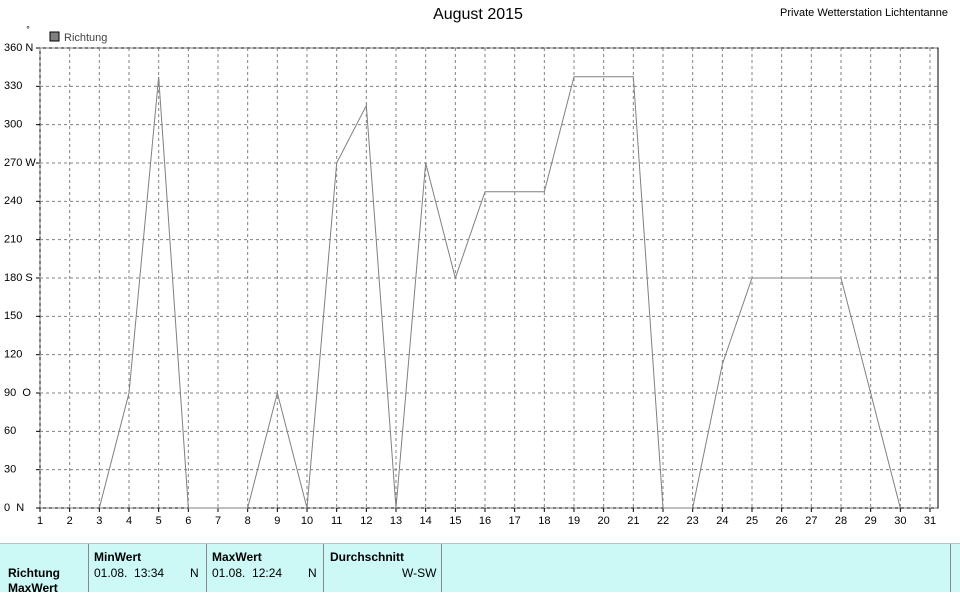 The height and width of the screenshot is (595, 960). What do you see at coordinates (752, 521) in the screenshot?
I see `x-tick-label: 25` at bounding box center [752, 521].